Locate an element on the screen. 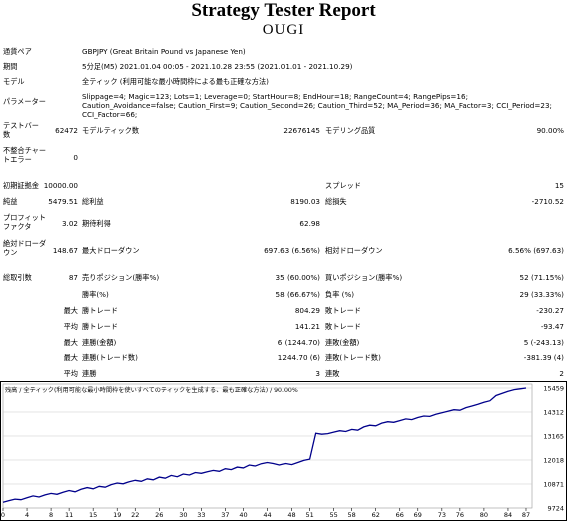  avg-loss-label: 敗トレード is located at coordinates (343, 326).